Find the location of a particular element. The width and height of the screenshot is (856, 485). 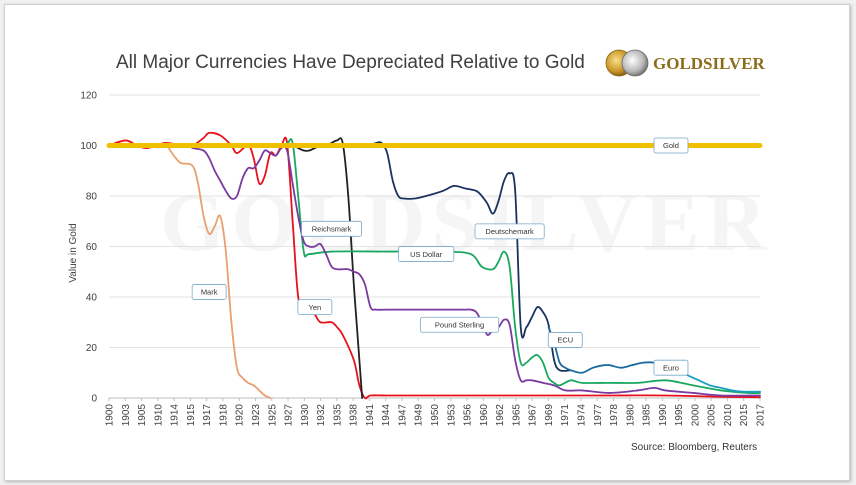

x-tick-label: 1969 is located at coordinates (549, 415).